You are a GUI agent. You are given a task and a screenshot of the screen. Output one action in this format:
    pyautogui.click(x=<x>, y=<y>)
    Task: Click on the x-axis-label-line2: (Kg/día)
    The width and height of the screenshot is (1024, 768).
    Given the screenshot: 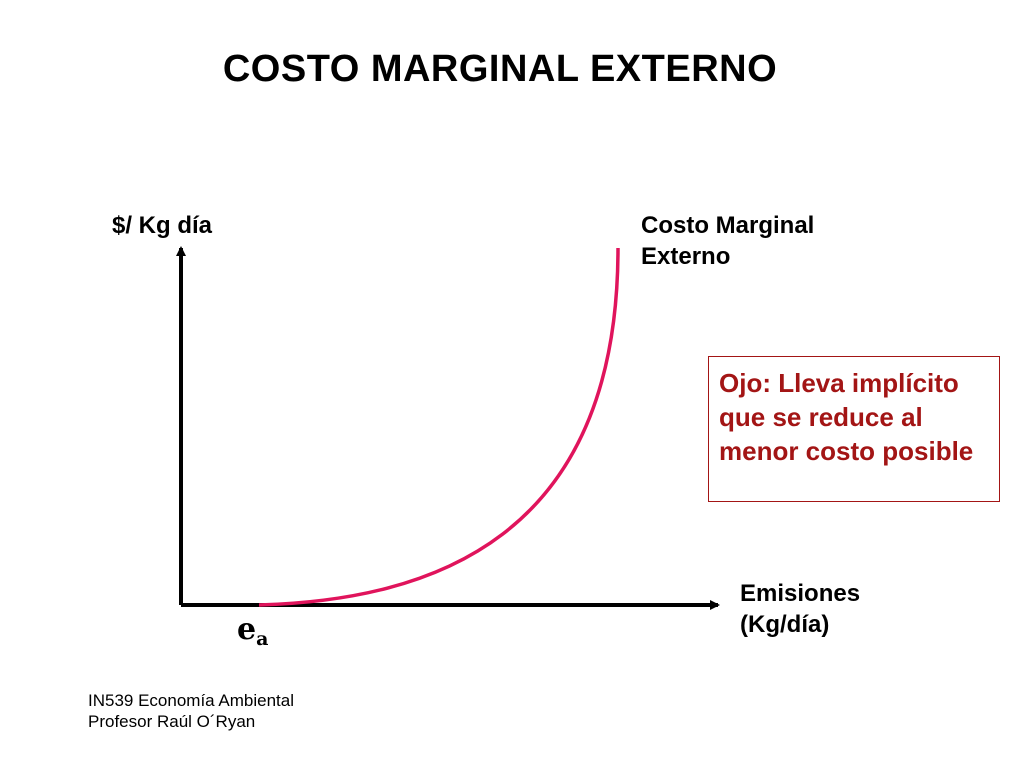 What is the action you would take?
    pyautogui.click(x=785, y=624)
    